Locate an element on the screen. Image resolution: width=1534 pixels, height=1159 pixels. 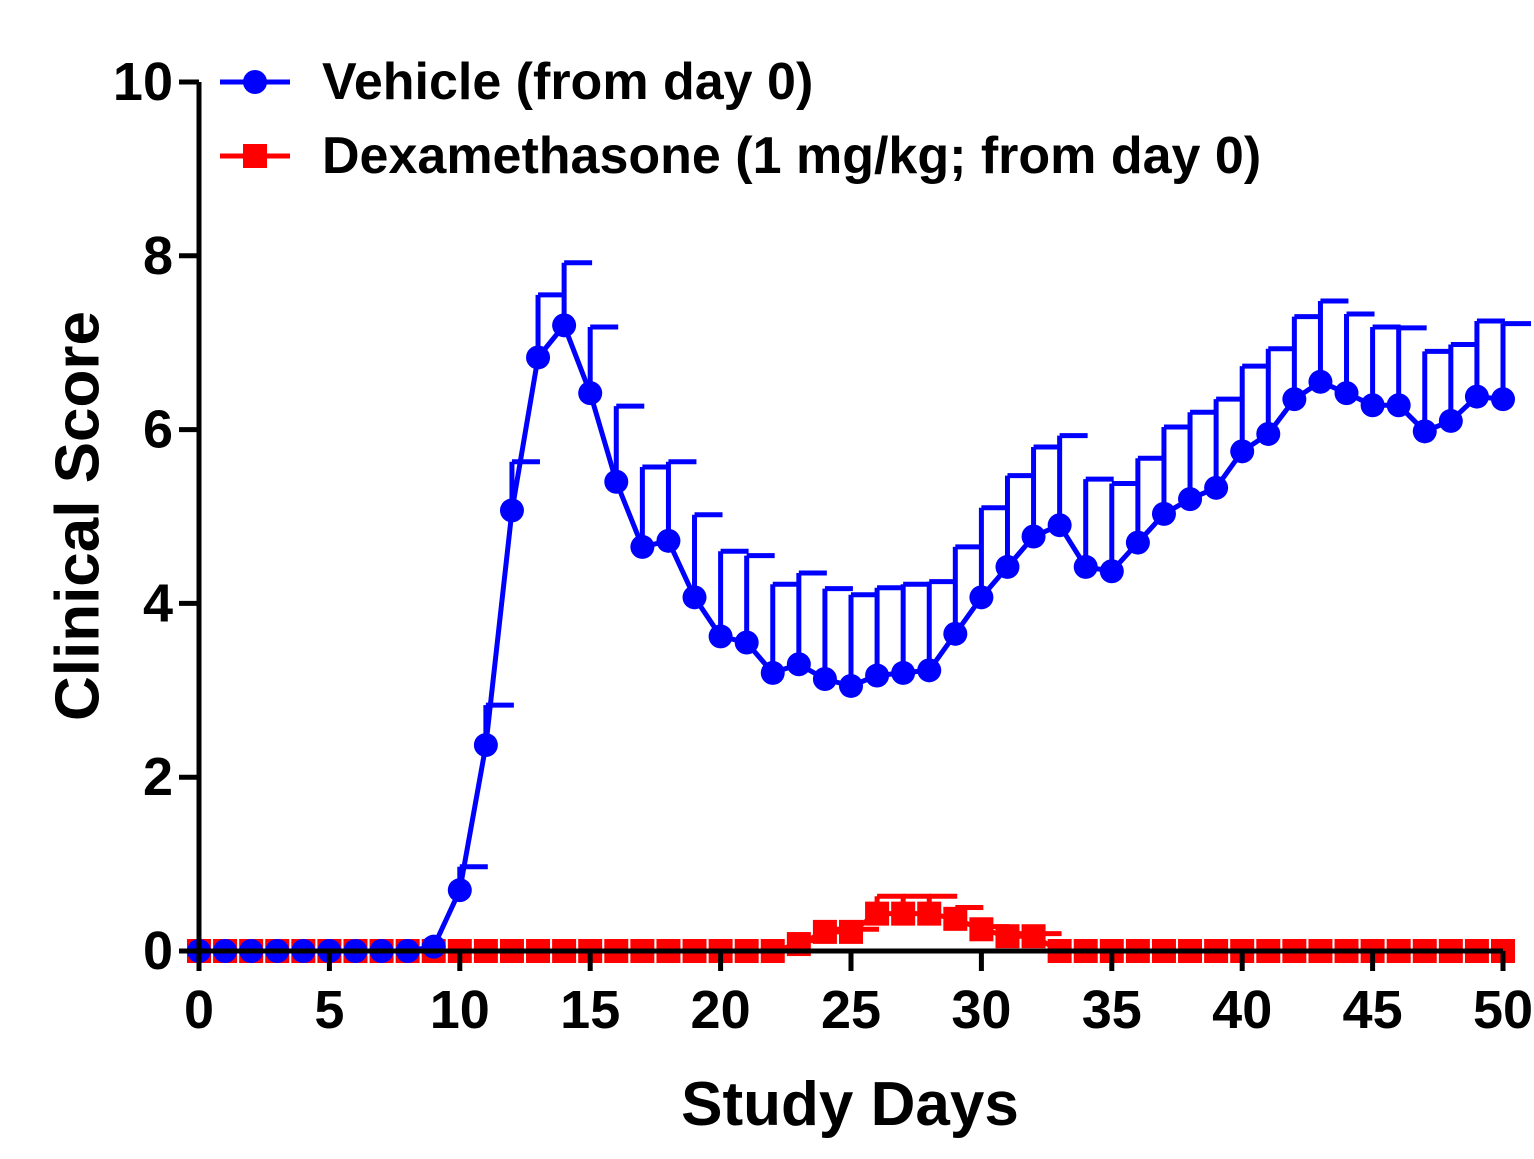
x-tick-label: 35 is located at coordinates (1112, 1010).